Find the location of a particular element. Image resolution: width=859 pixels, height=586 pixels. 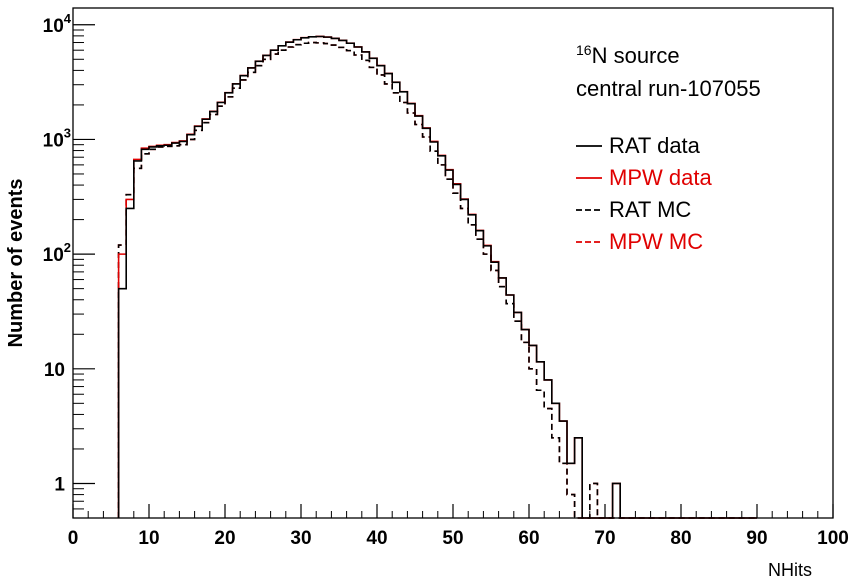

legend-label: MPW data is located at coordinates (660, 177).